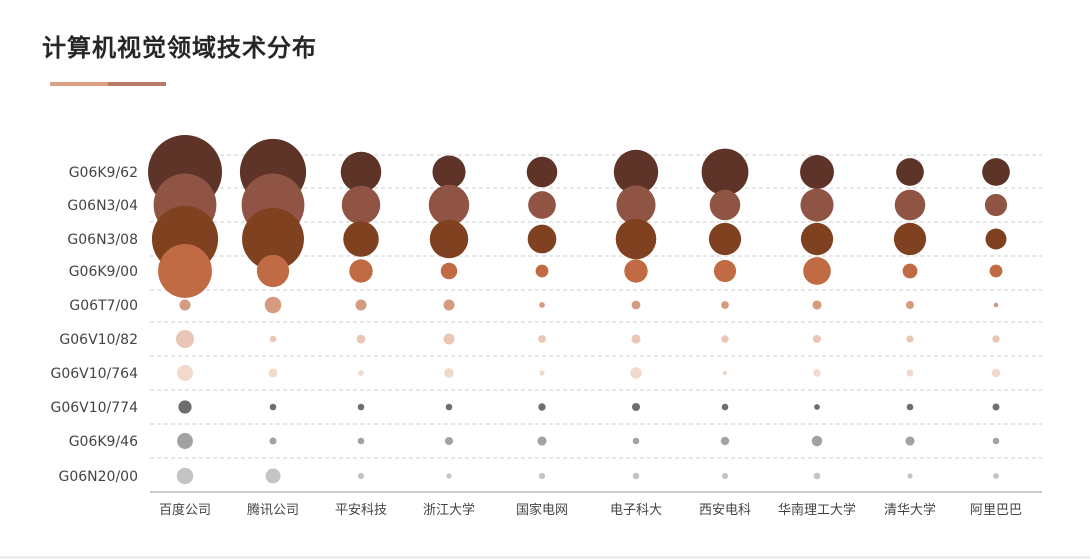 Image resolution: width=1090 pixels, height=559 pixels. I want to click on y-tick-label: G06V10/764, so click(95, 374).